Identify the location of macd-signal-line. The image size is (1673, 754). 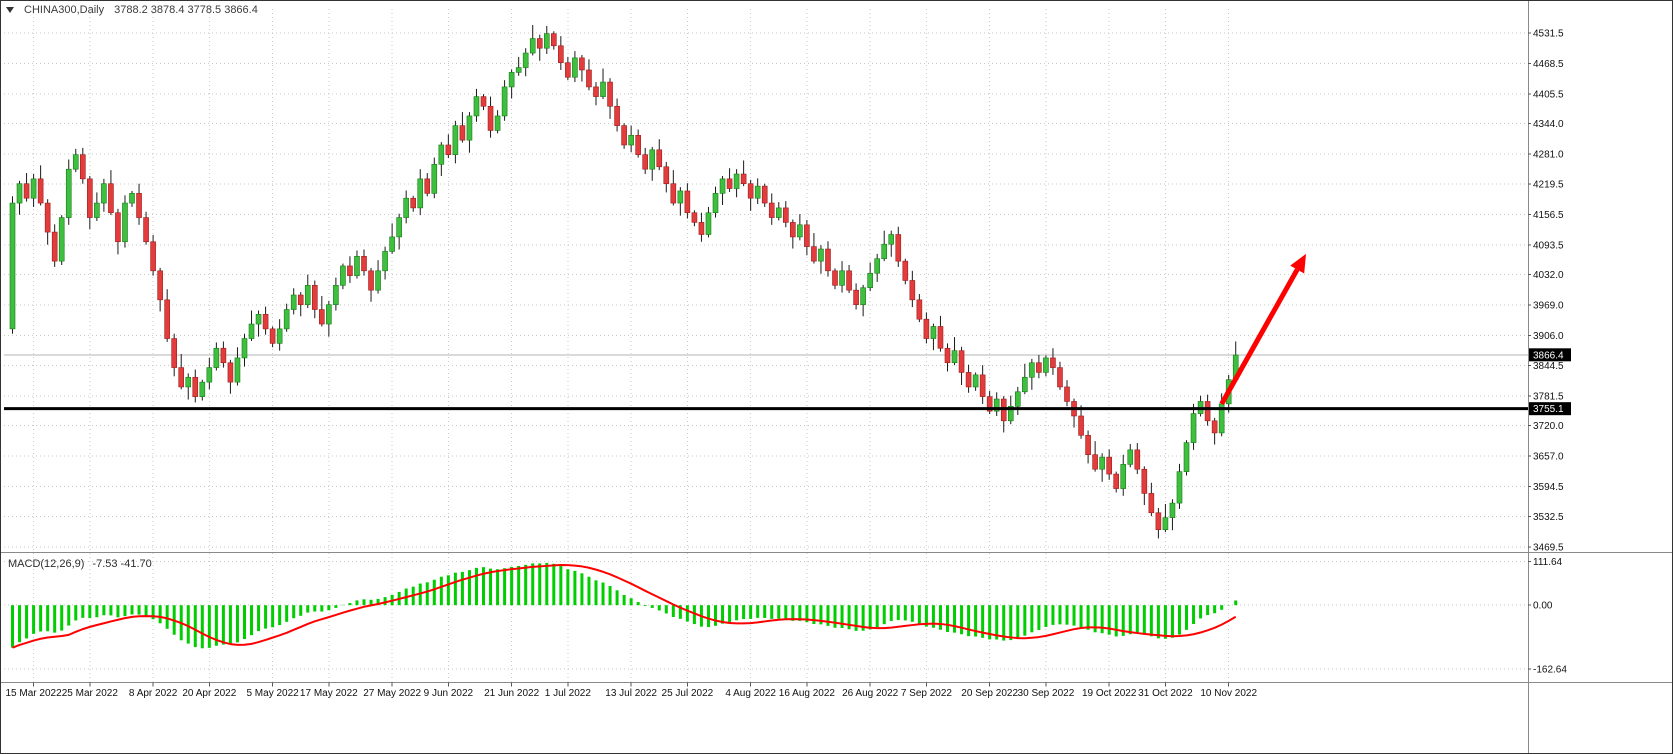
(624, 606).